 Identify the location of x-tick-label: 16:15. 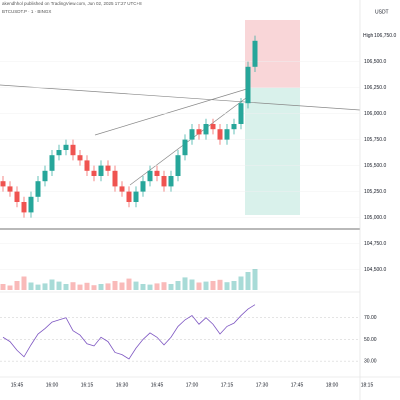
(87, 385).